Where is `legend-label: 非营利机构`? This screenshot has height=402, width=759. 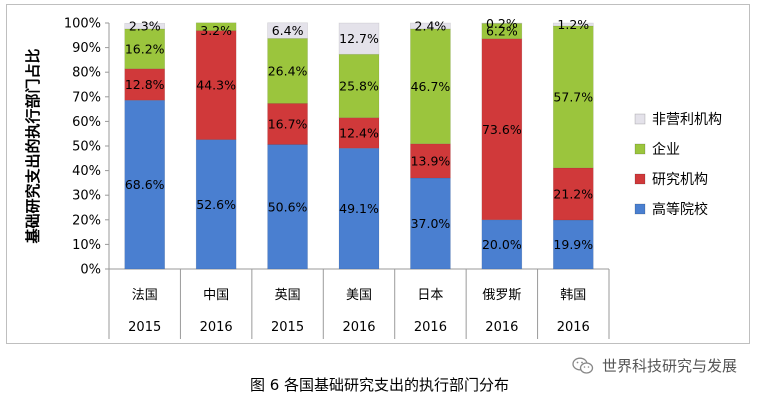 legend-label: 非营利机构 is located at coordinates (687, 120).